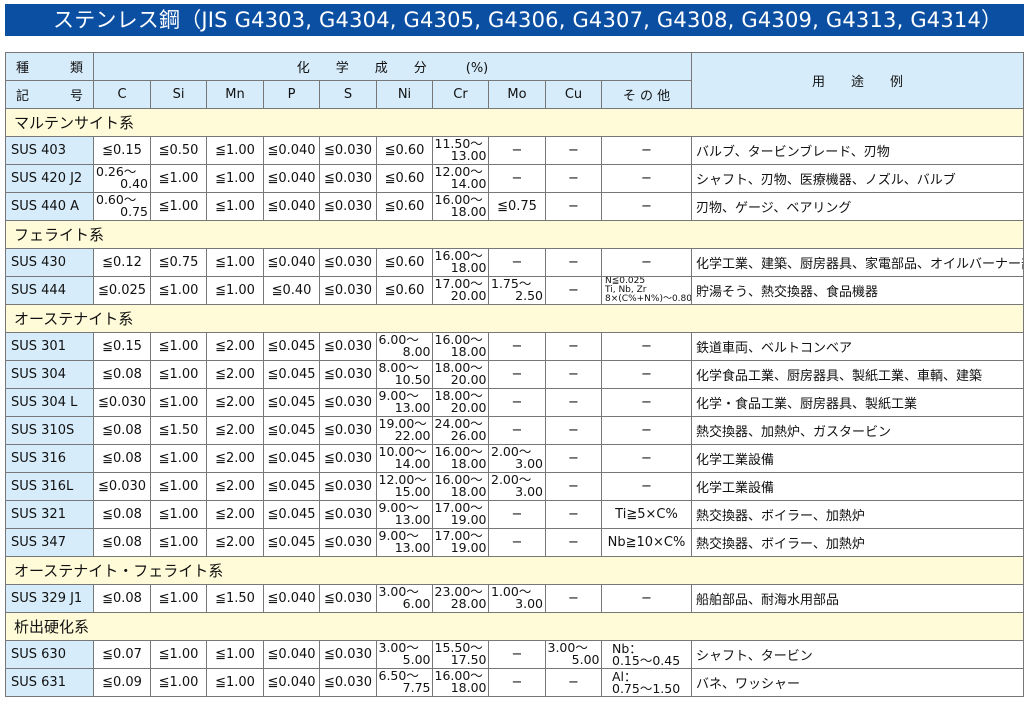  What do you see at coordinates (392, 66) in the screenshot?
I see `chem-header: 化 学 成 分 (%)` at bounding box center [392, 66].